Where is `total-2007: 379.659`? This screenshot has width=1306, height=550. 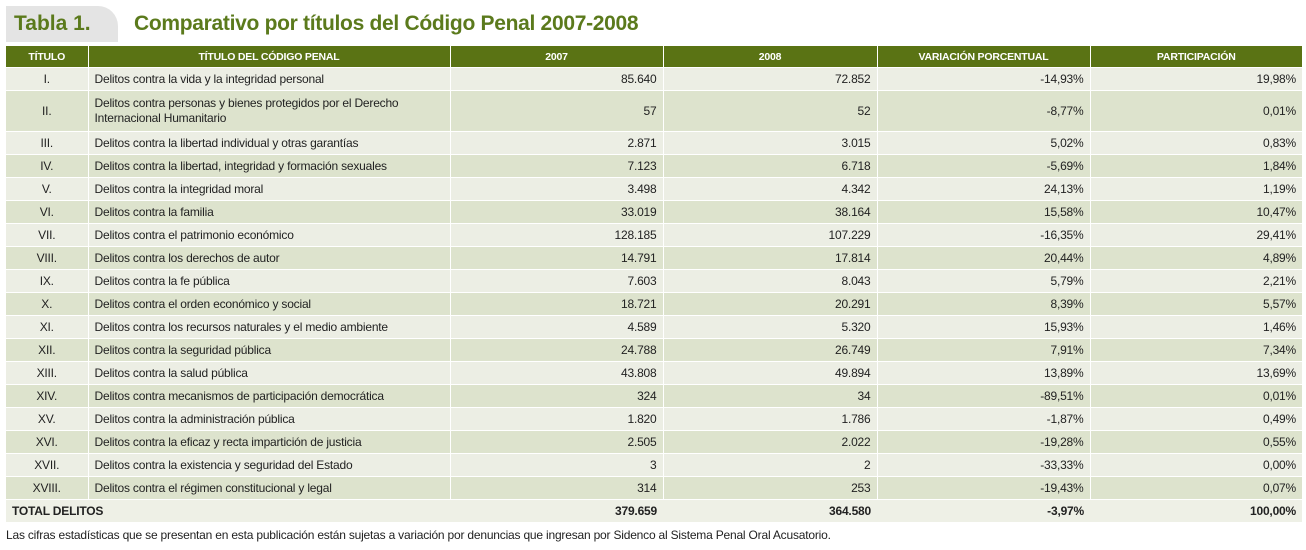
total-2007: 379.659 is located at coordinates (556, 510).